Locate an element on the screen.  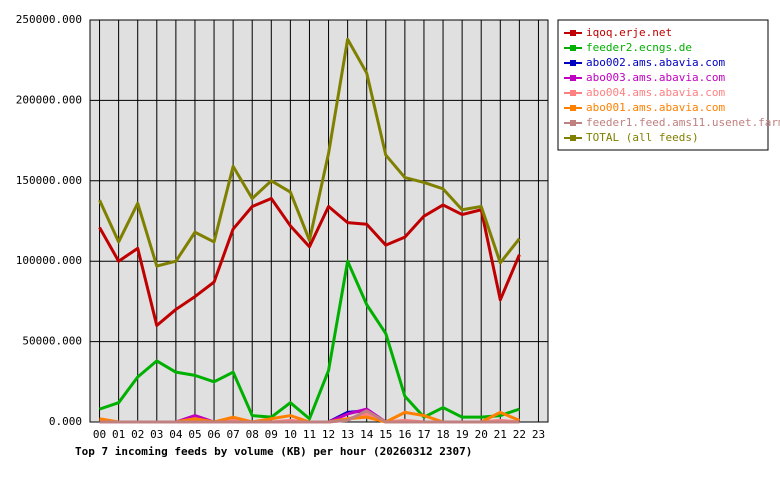
y-tick-label: 250000.000 is located at coordinates (49, 19).